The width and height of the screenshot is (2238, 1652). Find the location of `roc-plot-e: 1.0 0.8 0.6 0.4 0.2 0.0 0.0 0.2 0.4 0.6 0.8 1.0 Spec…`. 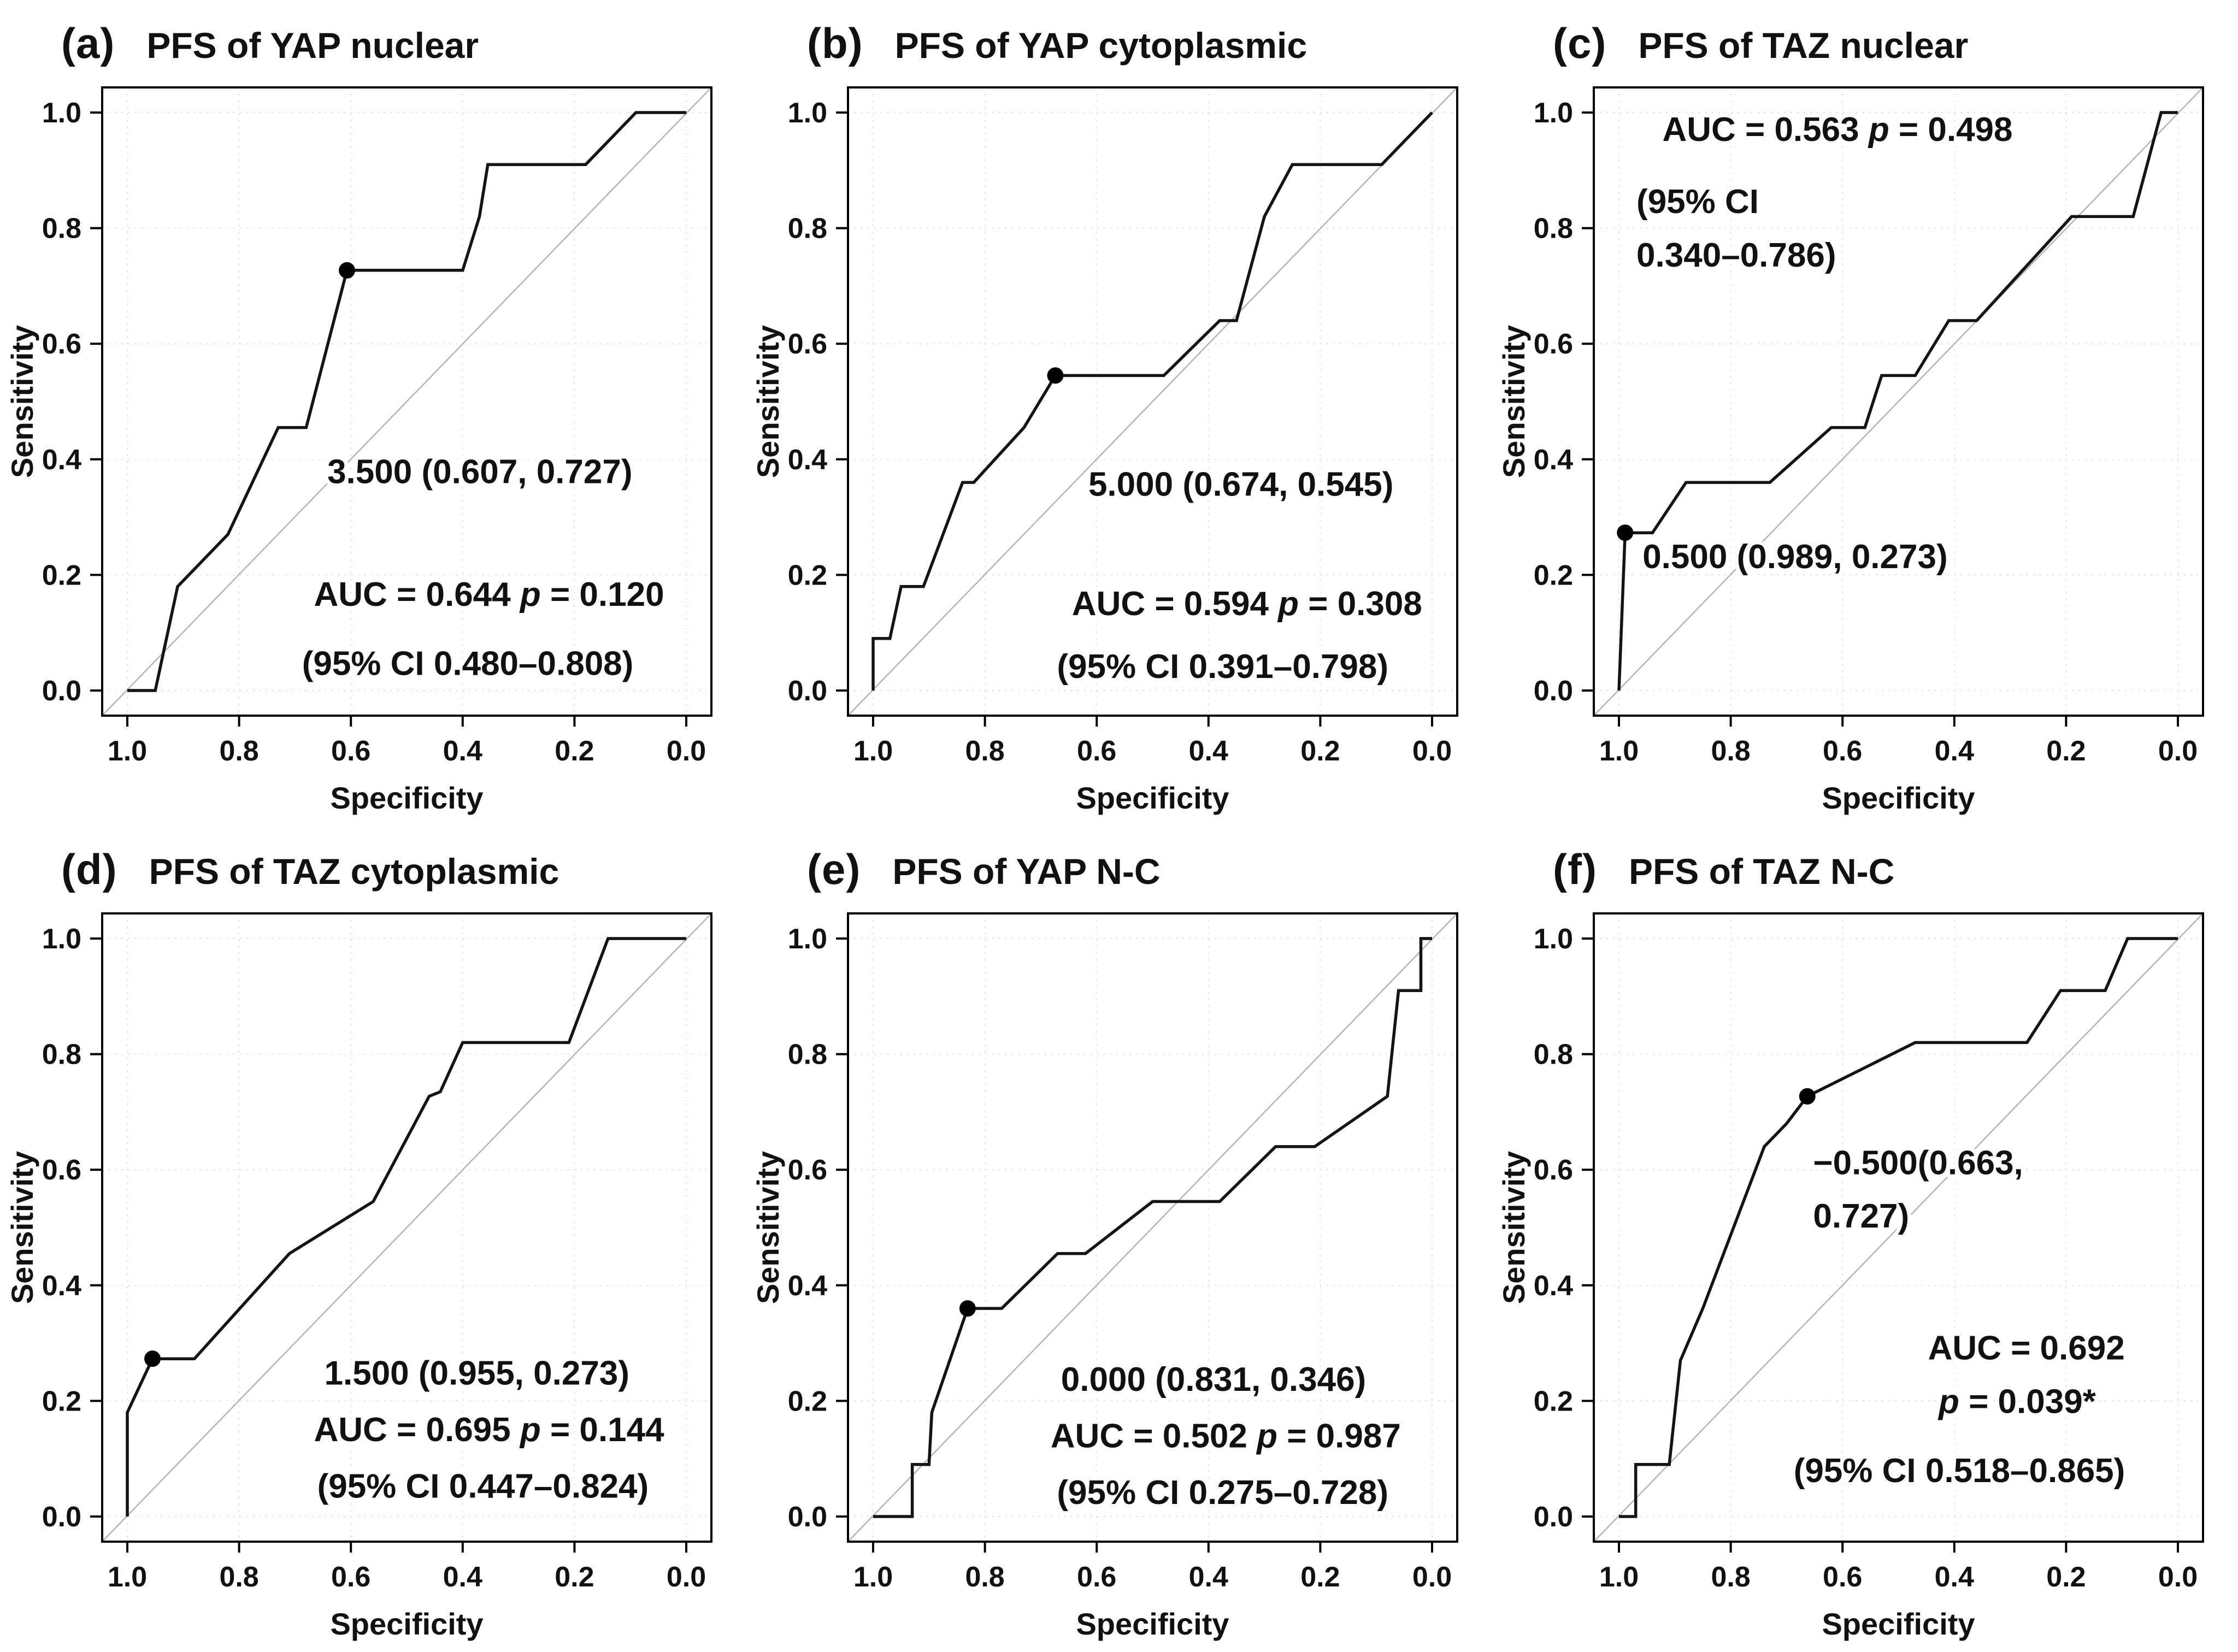

roc-plot-e: 1.0 0.8 0.6 0.4 0.2 0.0 0.0 0.2 0.4 0.6 0.8 1.0 Spec… is located at coordinates (1105, 1276).